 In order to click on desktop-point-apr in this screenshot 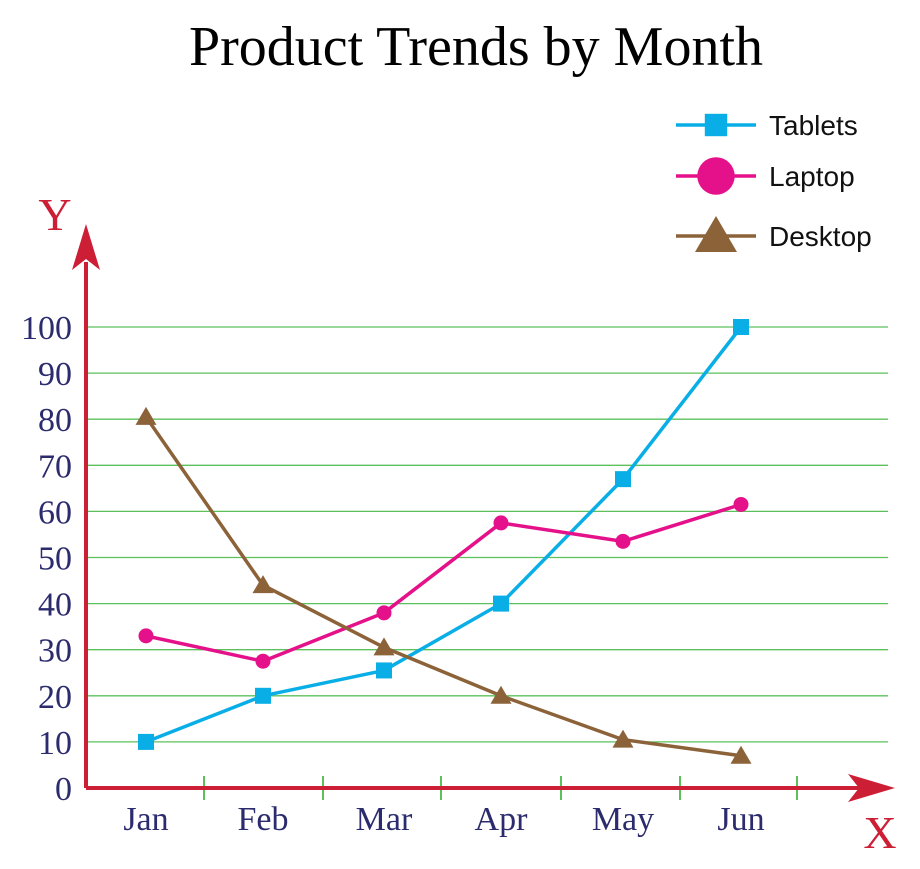, I will do `click(501, 694)`.